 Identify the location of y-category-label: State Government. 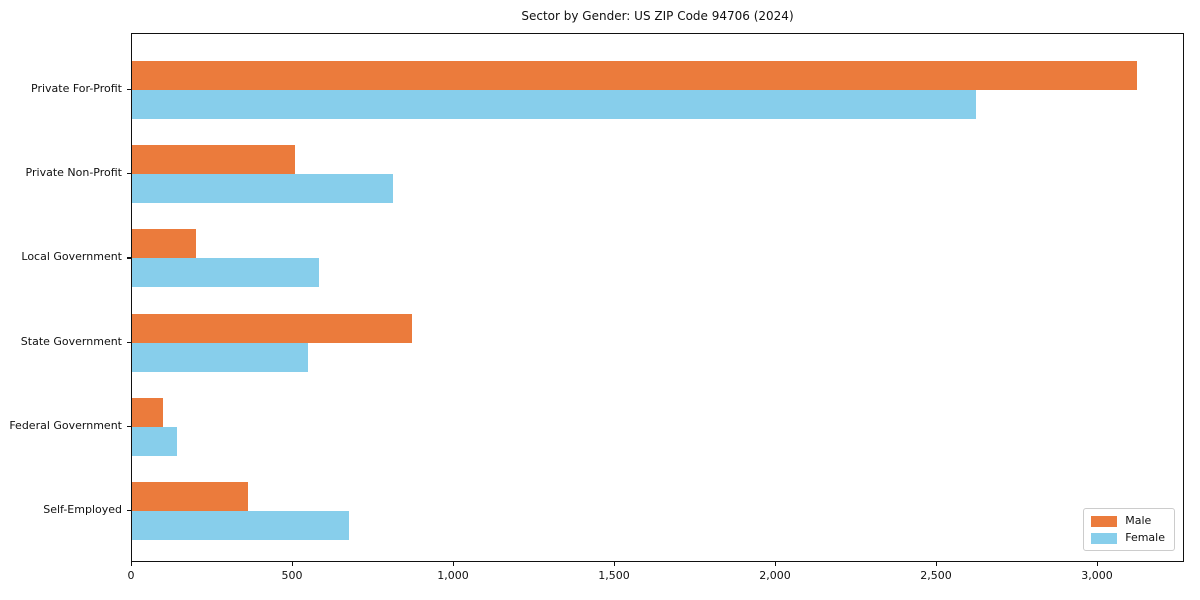
(71, 341).